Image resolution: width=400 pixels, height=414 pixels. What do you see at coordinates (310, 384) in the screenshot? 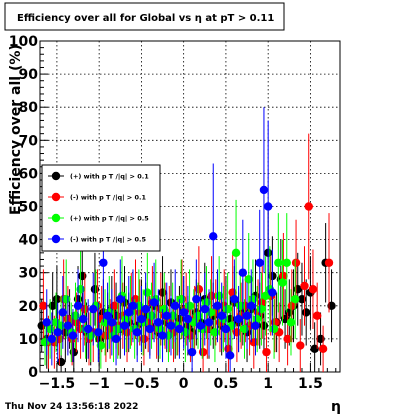
I see `x-tick-label: 1.5` at bounding box center [310, 384].